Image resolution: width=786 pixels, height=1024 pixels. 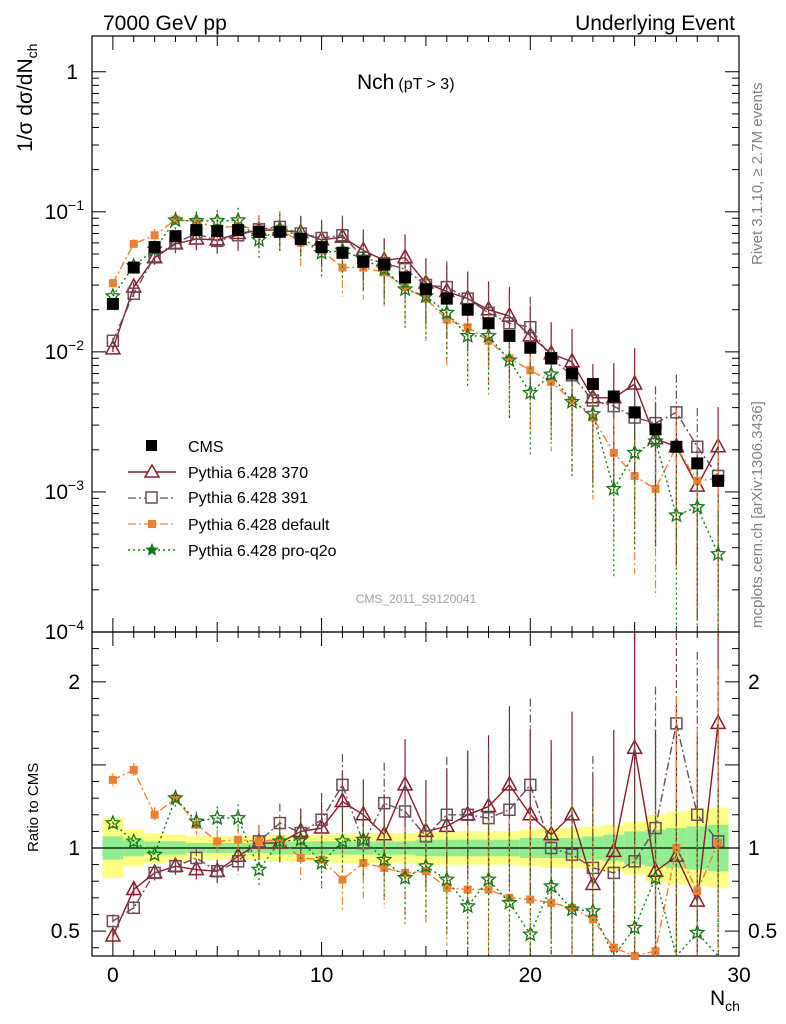 I want to click on x-axis-label: Nch, so click(x=725, y=1000).